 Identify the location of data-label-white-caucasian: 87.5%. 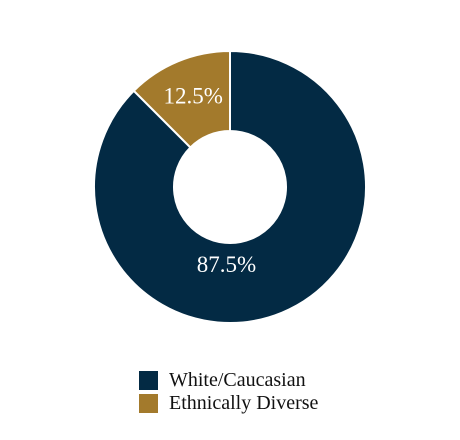
(226, 264).